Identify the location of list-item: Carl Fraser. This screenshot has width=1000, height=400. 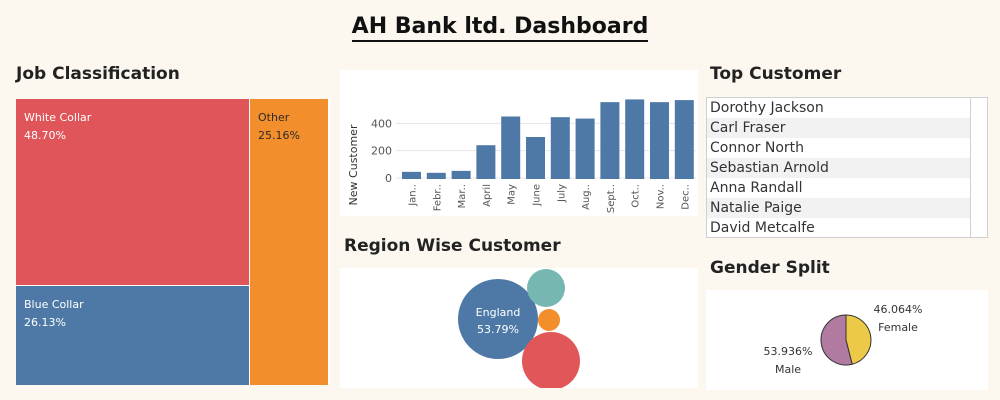
(839, 128).